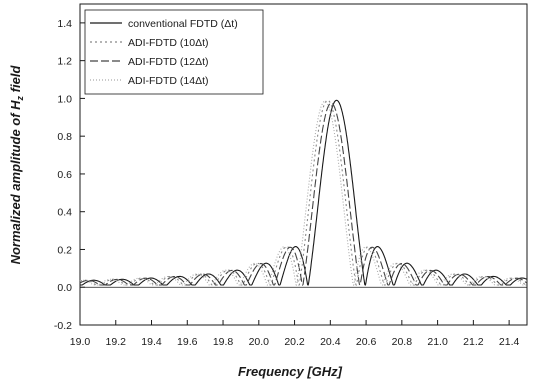 The height and width of the screenshot is (381, 534). I want to click on y-tick-label: 1.2, so click(64, 62).